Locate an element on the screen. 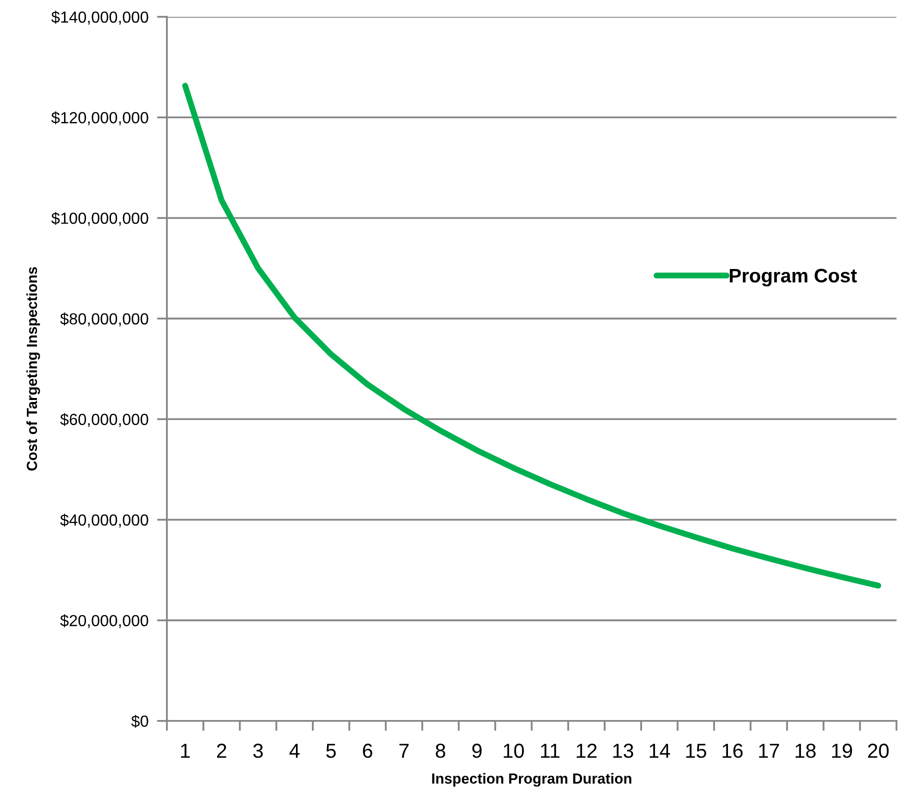 Image resolution: width=912 pixels, height=801 pixels. x-tick-label: 19 is located at coordinates (842, 751).